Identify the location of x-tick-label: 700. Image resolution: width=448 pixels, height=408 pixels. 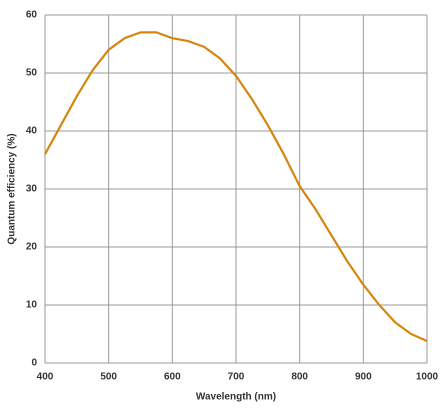
(236, 377).